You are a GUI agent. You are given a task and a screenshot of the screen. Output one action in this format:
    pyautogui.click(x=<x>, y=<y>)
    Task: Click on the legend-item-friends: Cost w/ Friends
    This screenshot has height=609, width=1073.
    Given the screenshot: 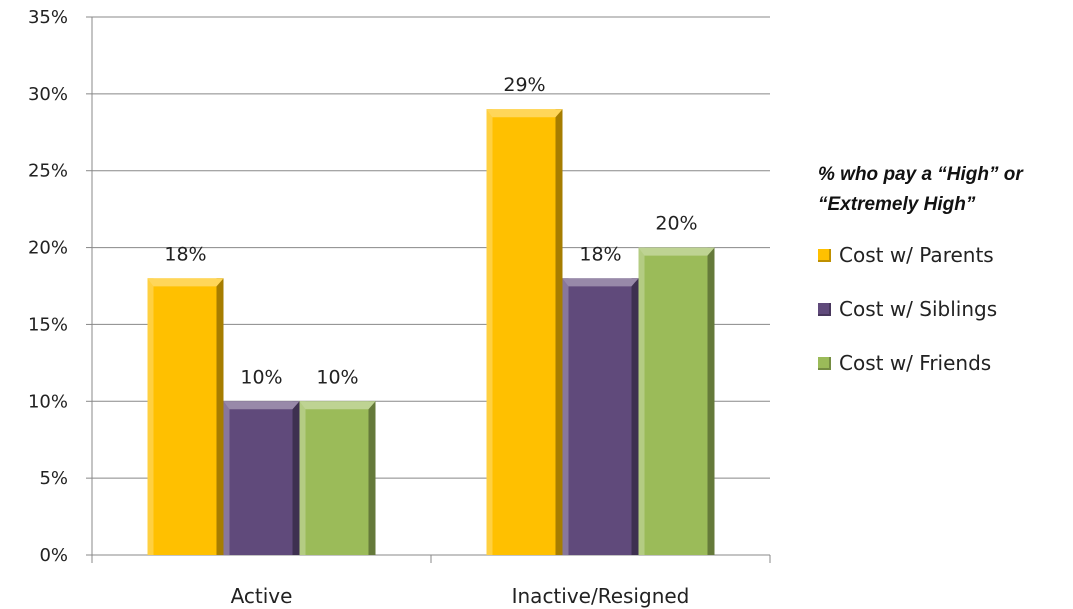 What is the action you would take?
    pyautogui.click(x=945, y=363)
    